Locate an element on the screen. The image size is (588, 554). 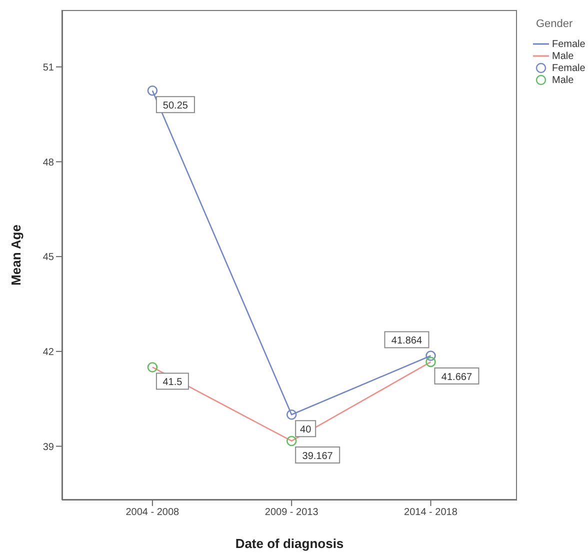
x-tick-label: 2014 - 2018 is located at coordinates (431, 512).